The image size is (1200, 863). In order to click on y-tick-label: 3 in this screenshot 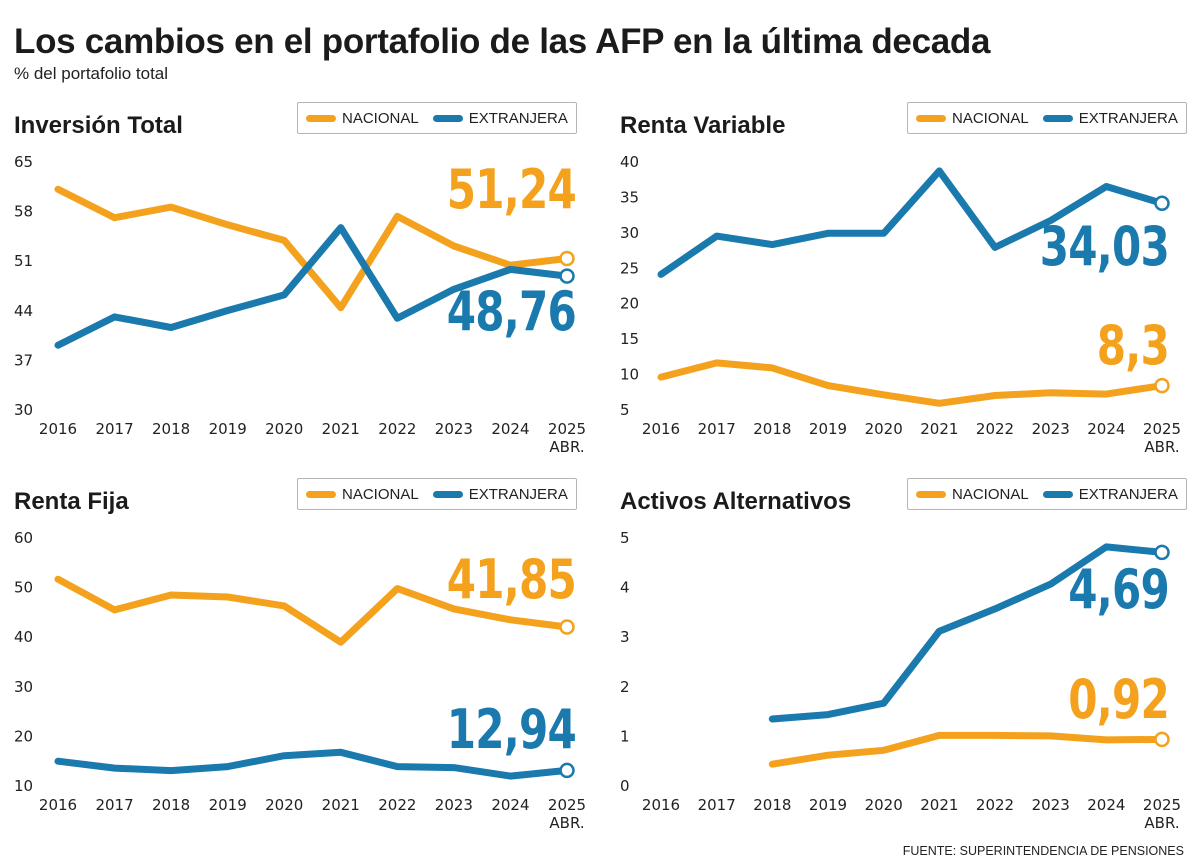, I will do `click(625, 637)`.